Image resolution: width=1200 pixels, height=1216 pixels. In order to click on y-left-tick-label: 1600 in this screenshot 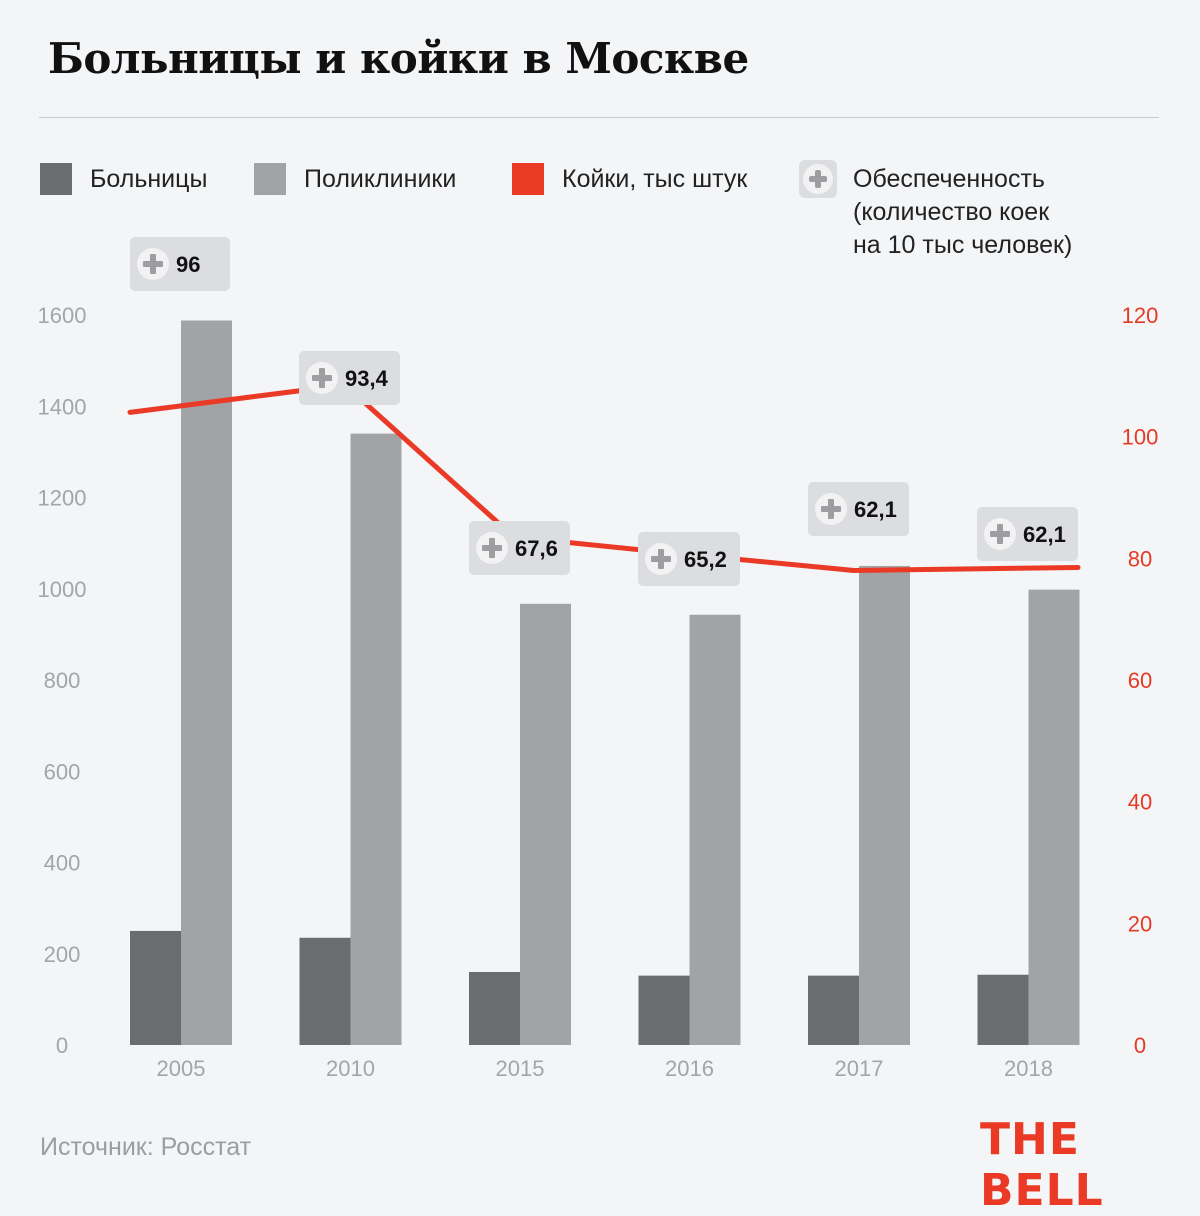, I will do `click(62, 315)`.